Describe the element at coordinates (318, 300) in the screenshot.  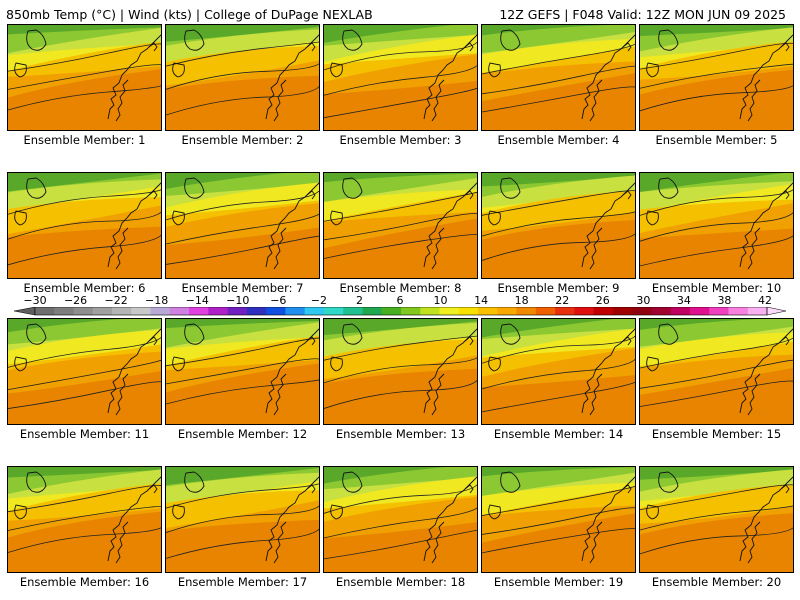
I see `colorbar-tick-label: −2` at that location.